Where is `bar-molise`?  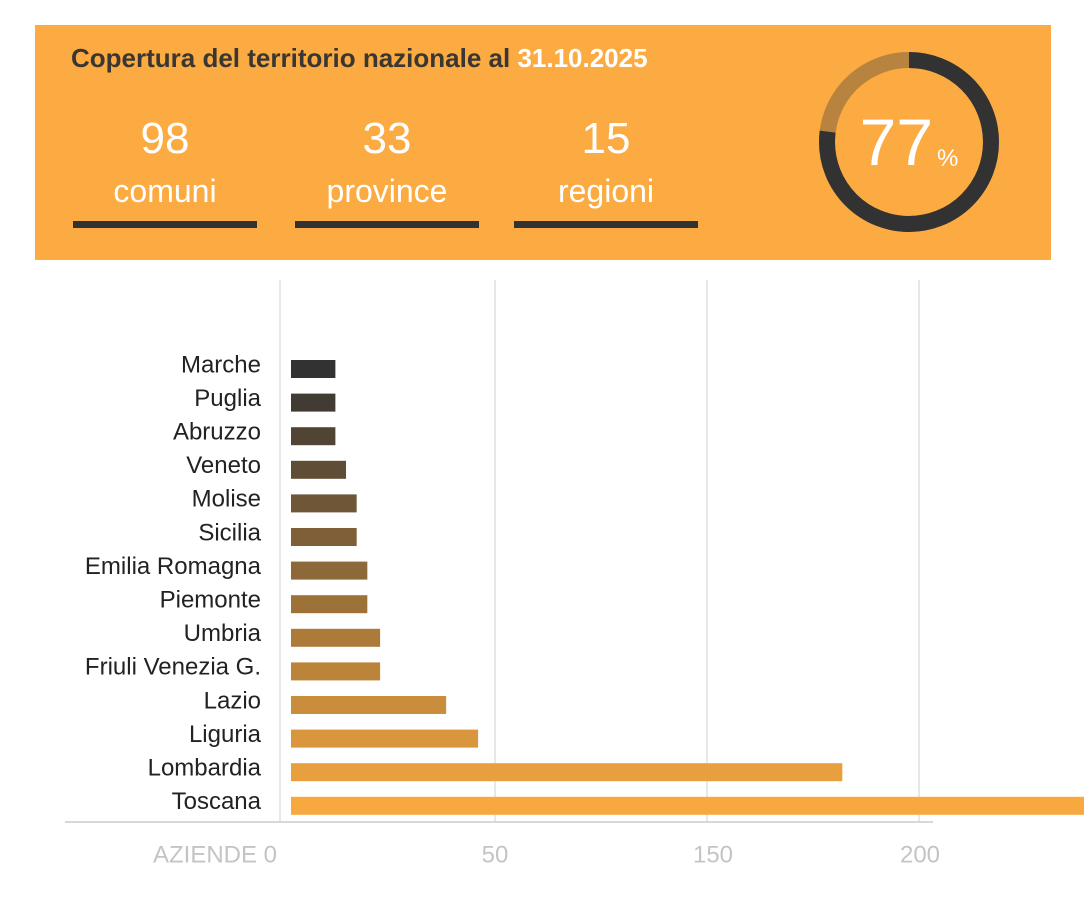
bar-molise is located at coordinates (324, 503).